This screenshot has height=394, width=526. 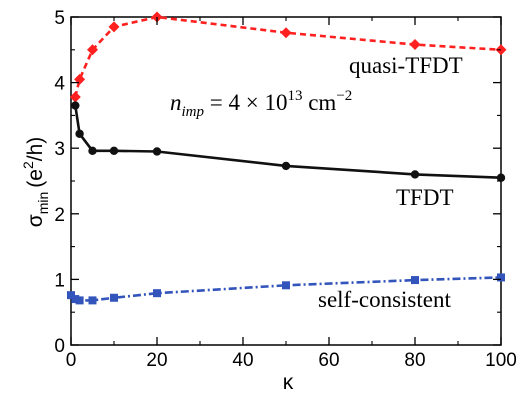 I want to click on x-tick-label: 100, so click(x=501, y=360).